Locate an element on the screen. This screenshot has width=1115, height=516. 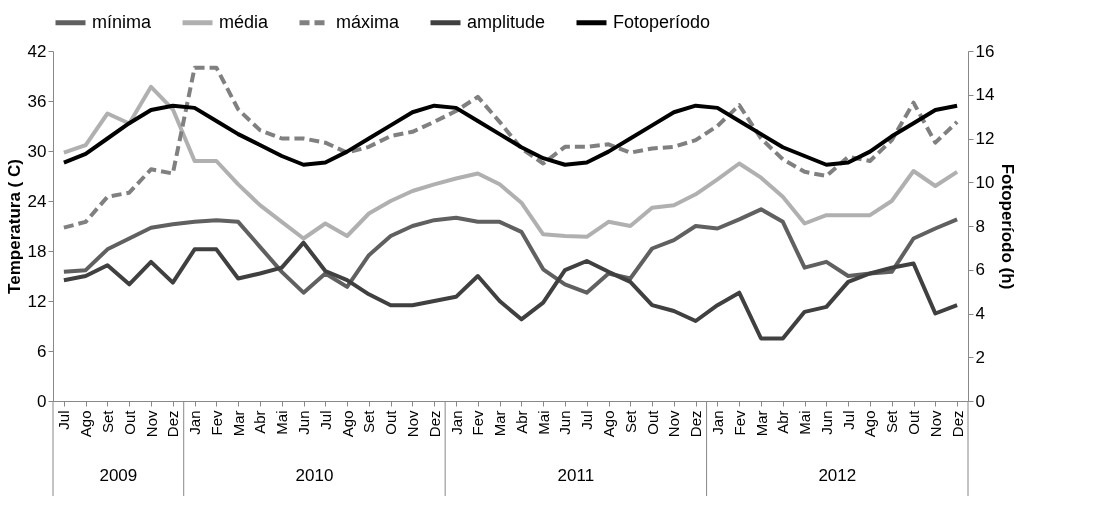
text: 2011 is located at coordinates (576, 475).